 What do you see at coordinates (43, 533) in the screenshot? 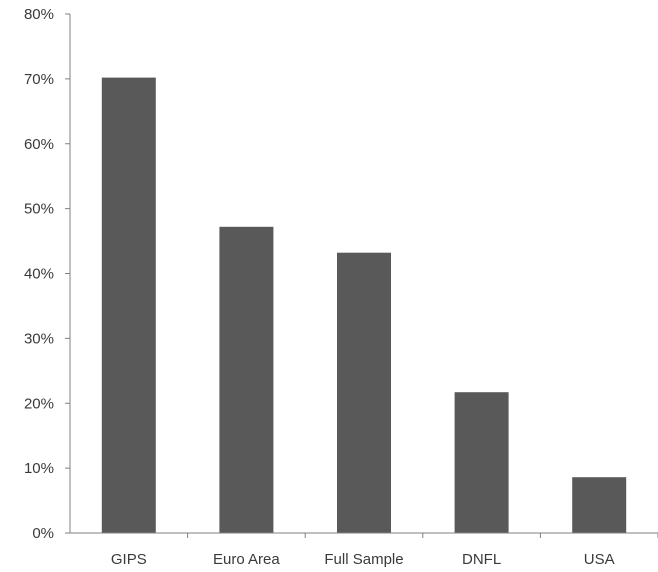
I see `y-tick-label: 0%` at bounding box center [43, 533].